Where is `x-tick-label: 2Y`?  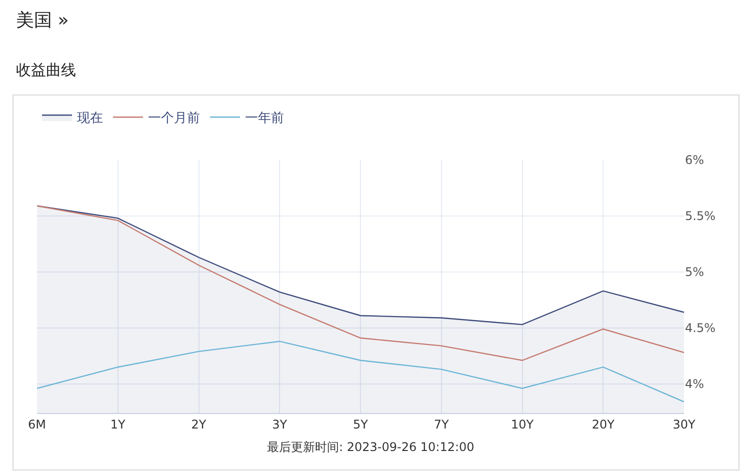
x-tick-label: 2Y is located at coordinates (199, 424).